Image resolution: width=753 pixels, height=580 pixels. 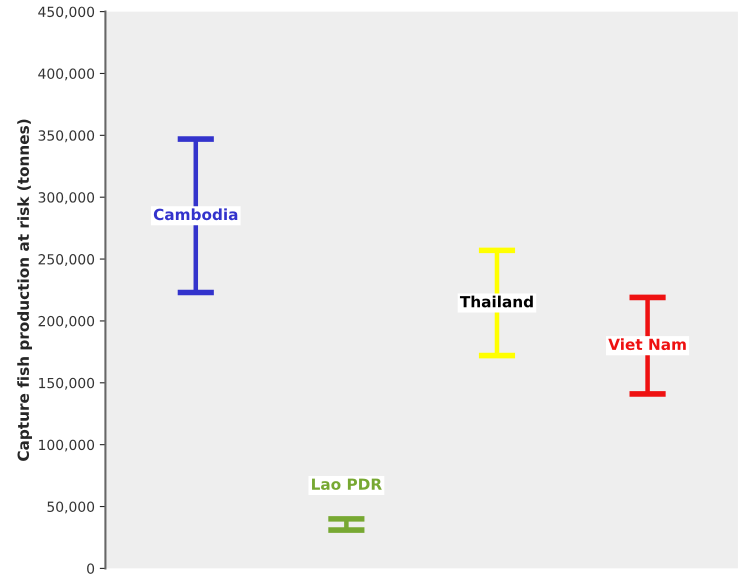 I want to click on y-tick-label: 0, so click(x=90, y=568).